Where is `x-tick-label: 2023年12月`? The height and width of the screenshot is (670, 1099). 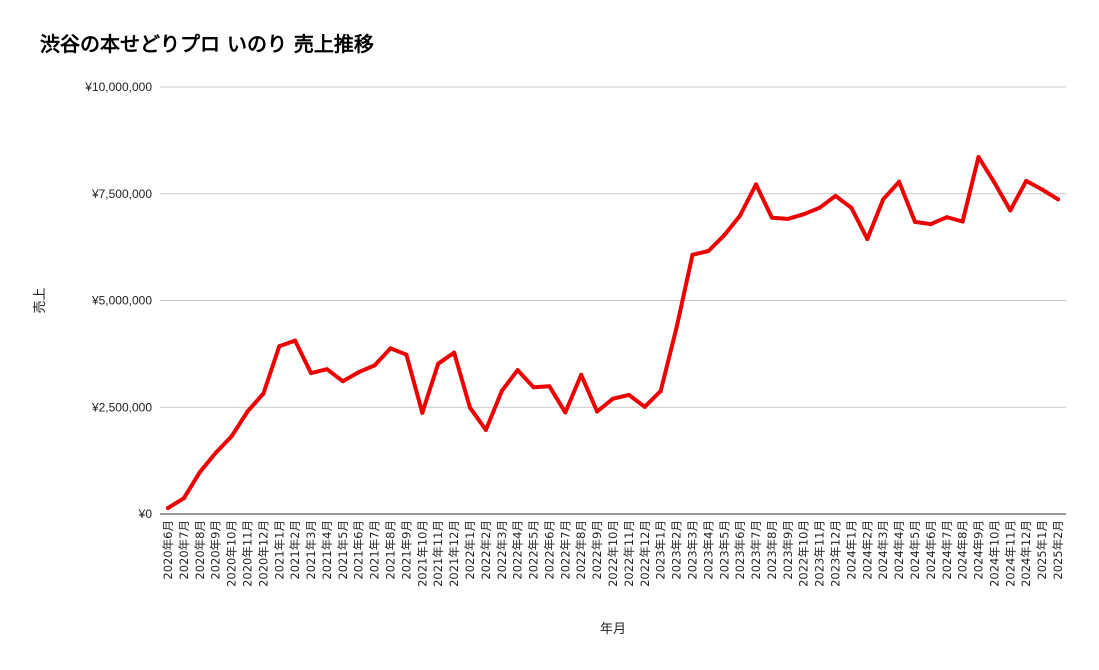
x-tick-label: 2023年12月 is located at coordinates (836, 553).